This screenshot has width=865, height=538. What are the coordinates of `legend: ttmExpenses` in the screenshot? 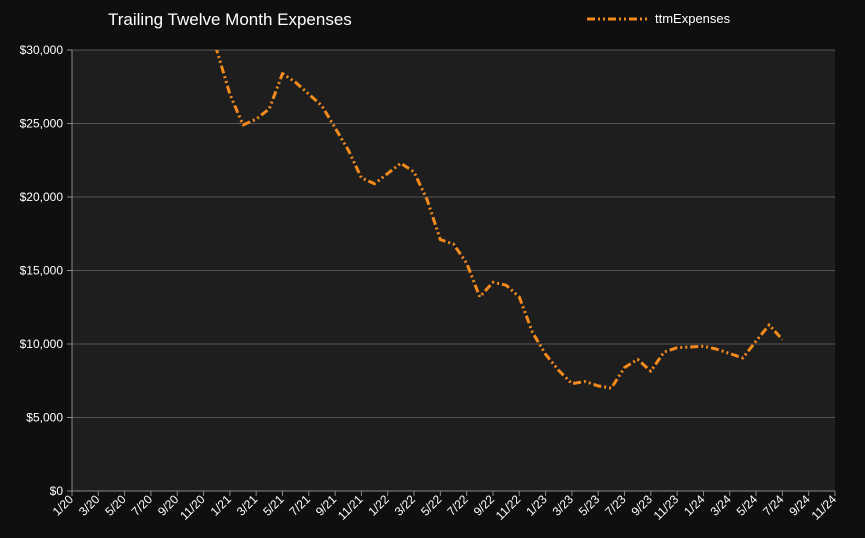 It's located at (657, 18).